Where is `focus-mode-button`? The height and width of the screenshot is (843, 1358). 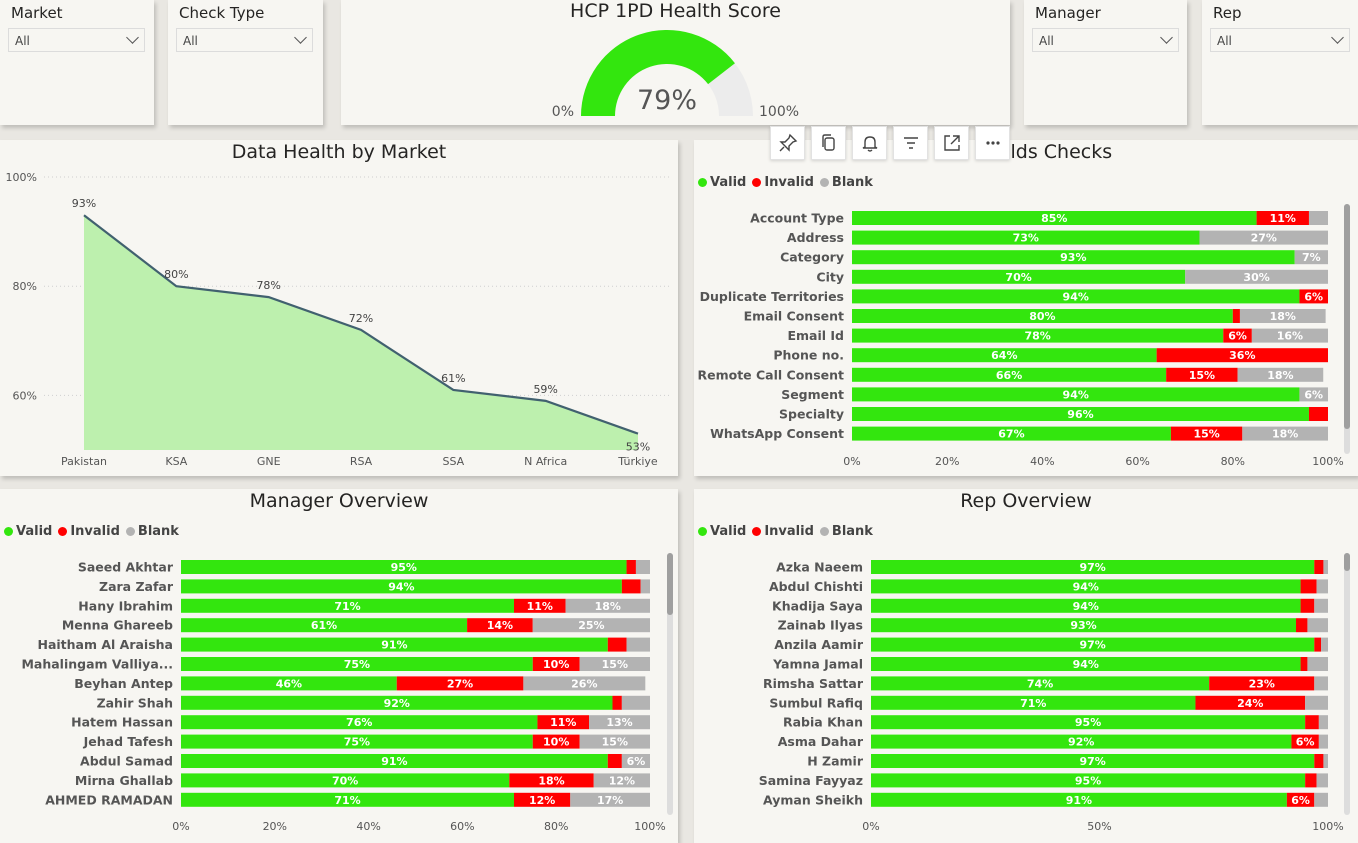 focus-mode-button is located at coordinates (951, 143).